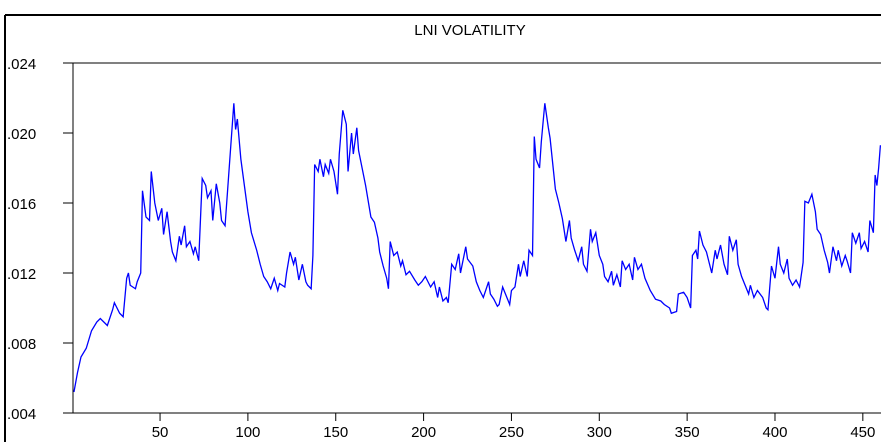  I want to click on y-tick-label: .004, so click(21, 414).